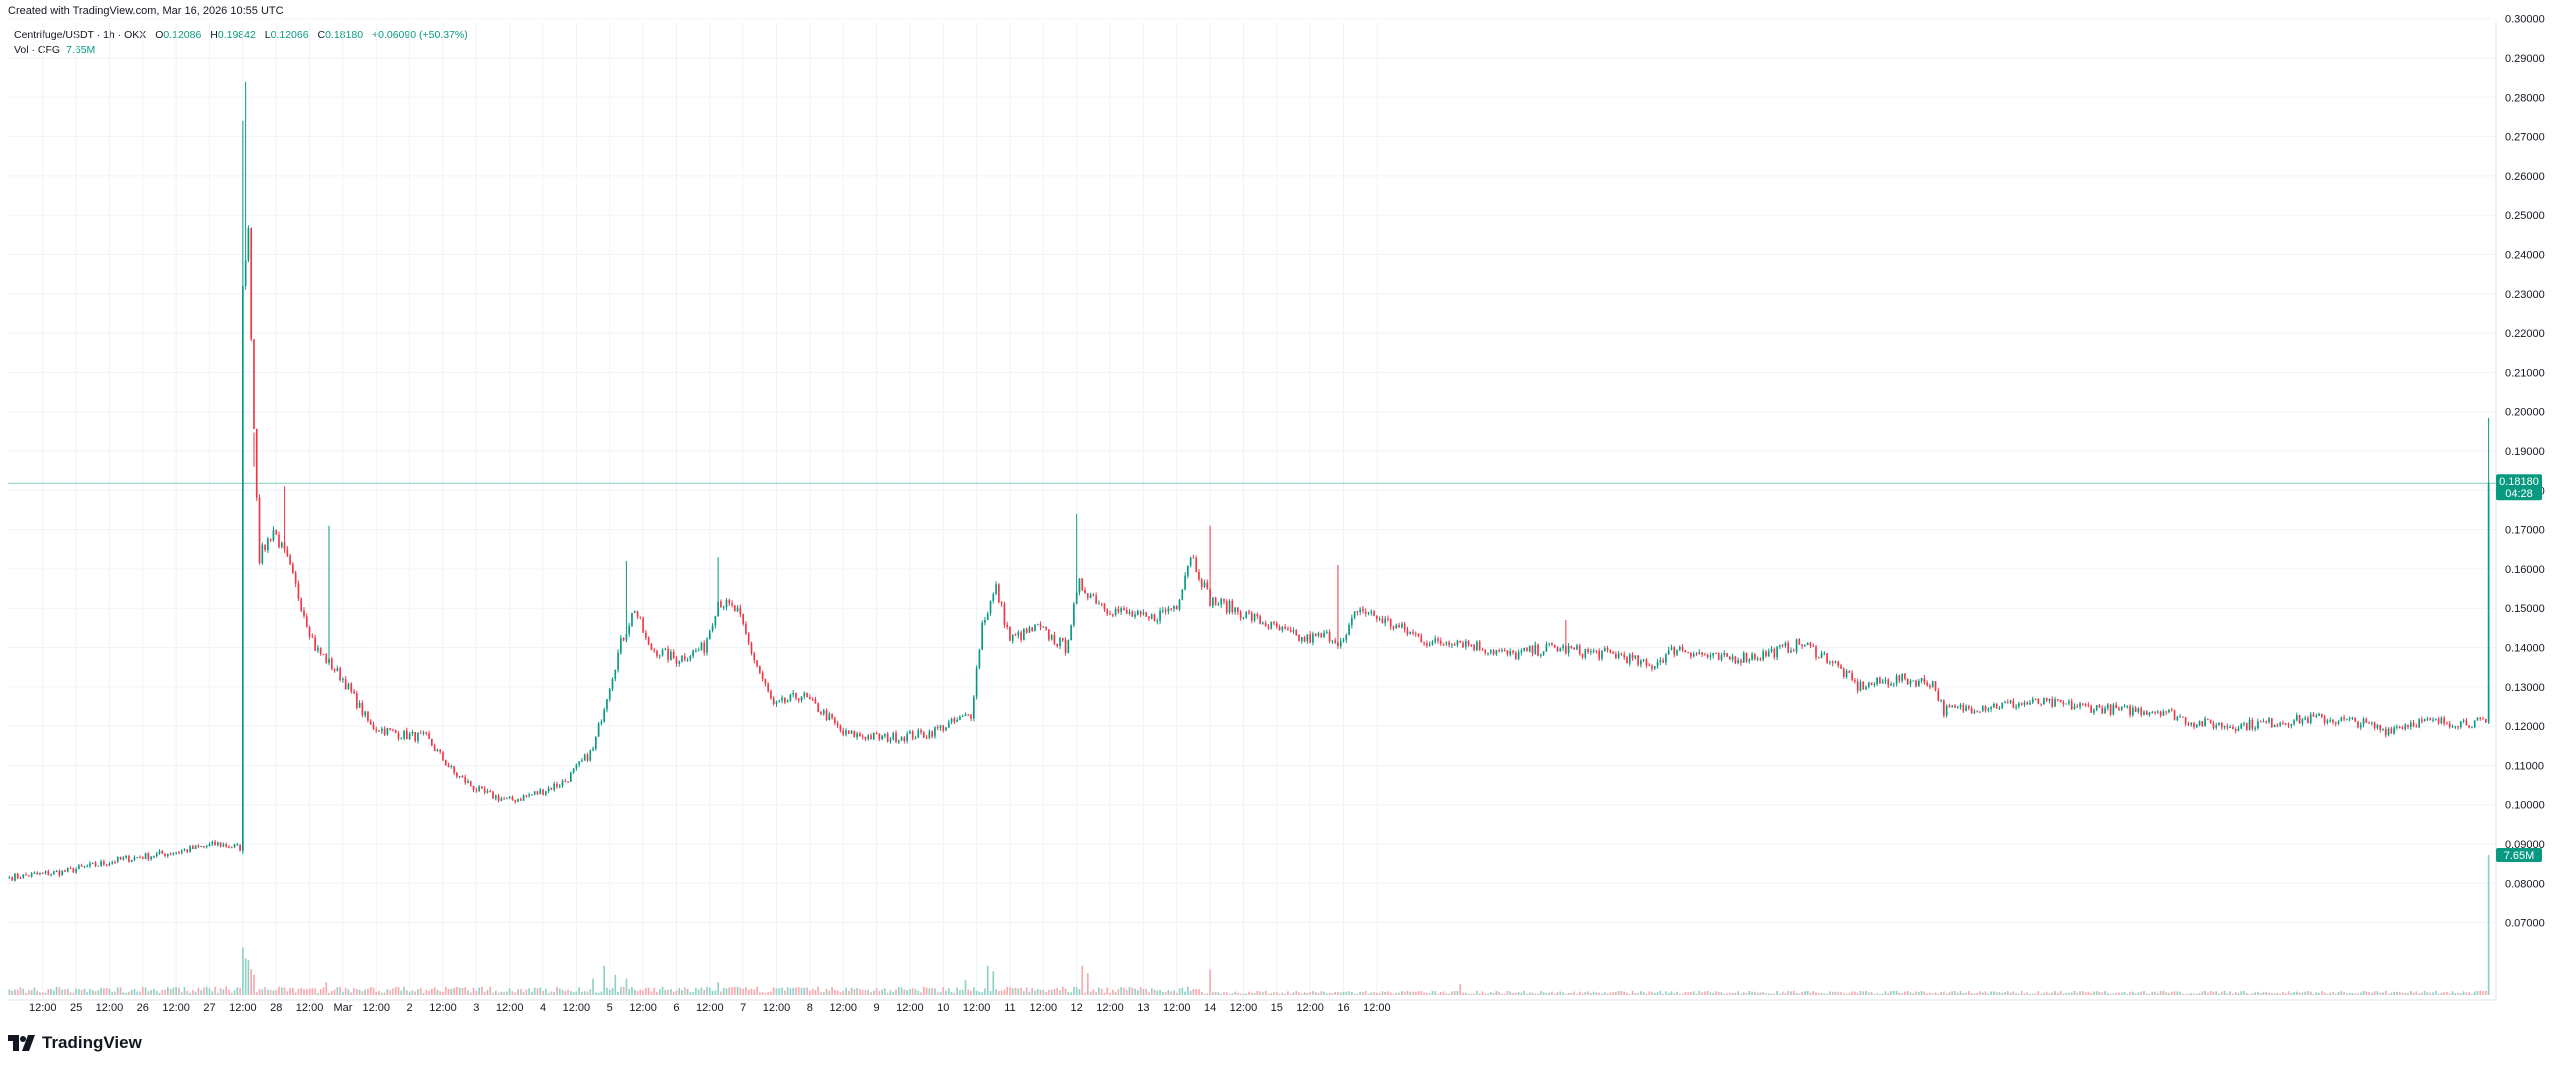 The image size is (2560, 1070). I want to click on tradingview-logo: TradingView, so click(75, 1043).